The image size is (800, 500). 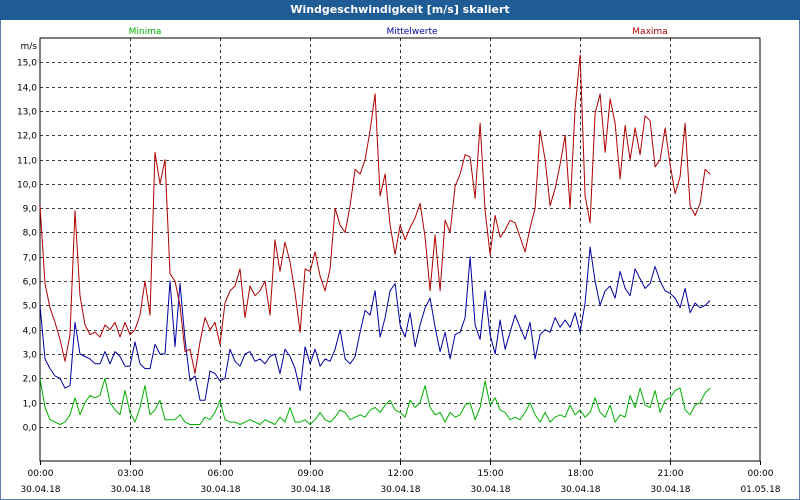 I want to click on y-tick-label: 13,0, so click(x=27, y=113).